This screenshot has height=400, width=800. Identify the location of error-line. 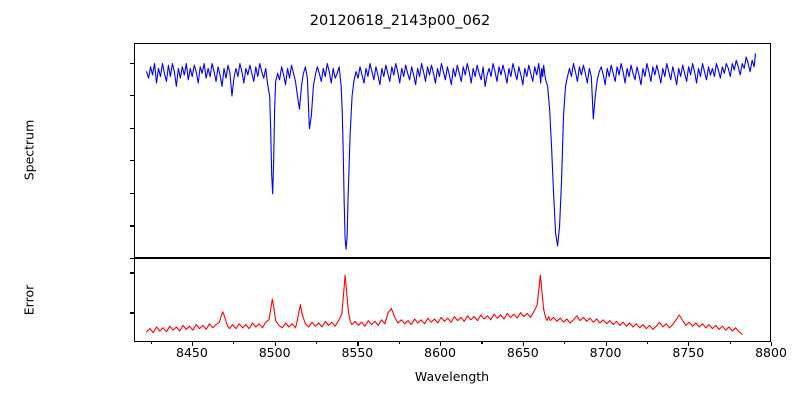
(444, 304).